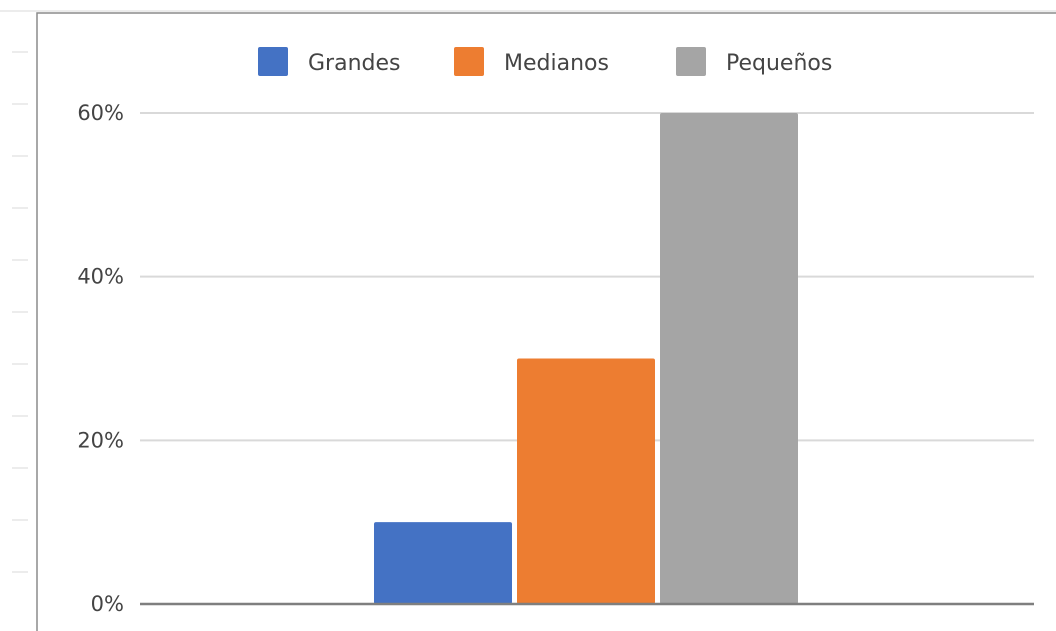 Image resolution: width=1056 pixels, height=631 pixels. Describe the element at coordinates (556, 63) in the screenshot. I see `legend-label-medianos: Medianos` at that location.